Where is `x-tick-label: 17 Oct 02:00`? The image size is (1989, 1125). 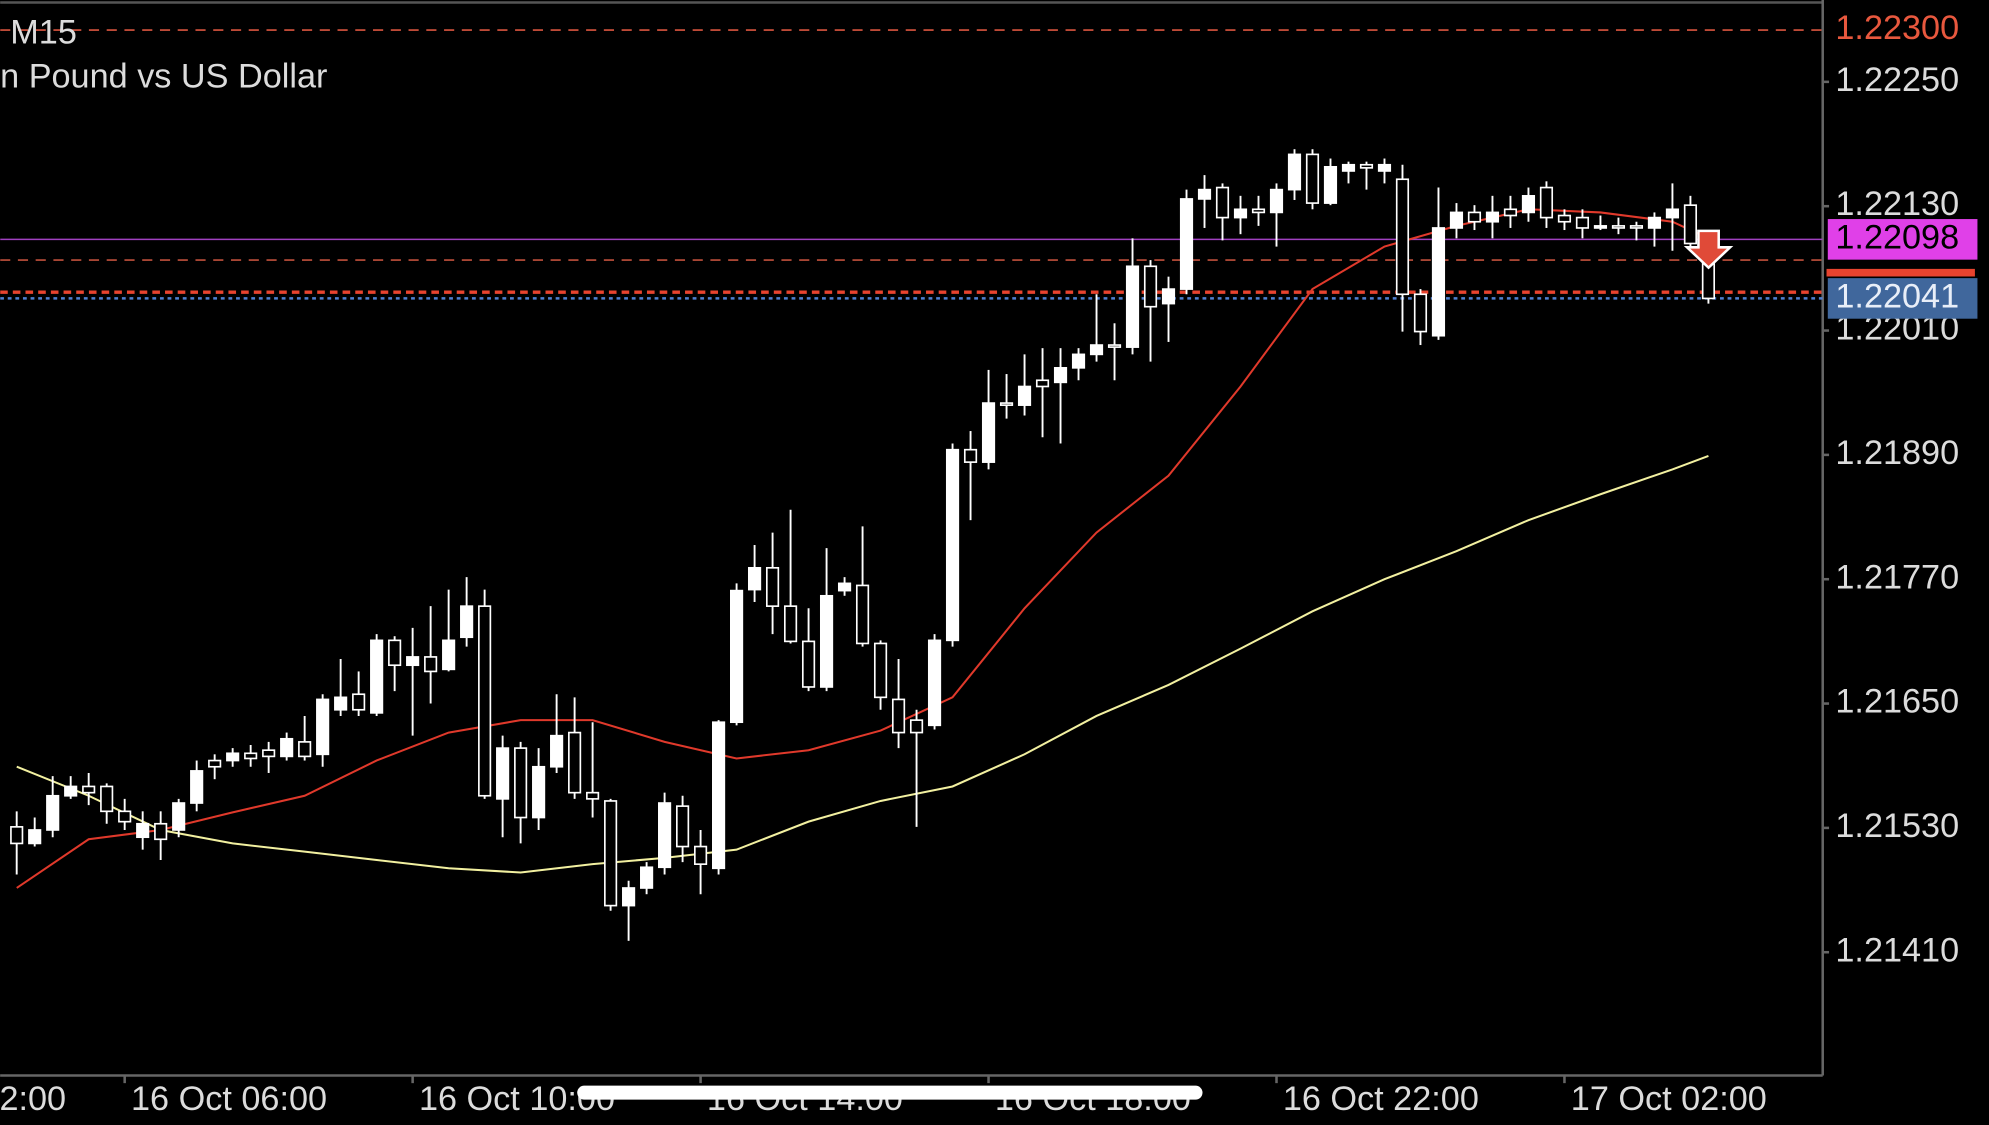 x-tick-label: 17 Oct 02:00 is located at coordinates (1669, 1099).